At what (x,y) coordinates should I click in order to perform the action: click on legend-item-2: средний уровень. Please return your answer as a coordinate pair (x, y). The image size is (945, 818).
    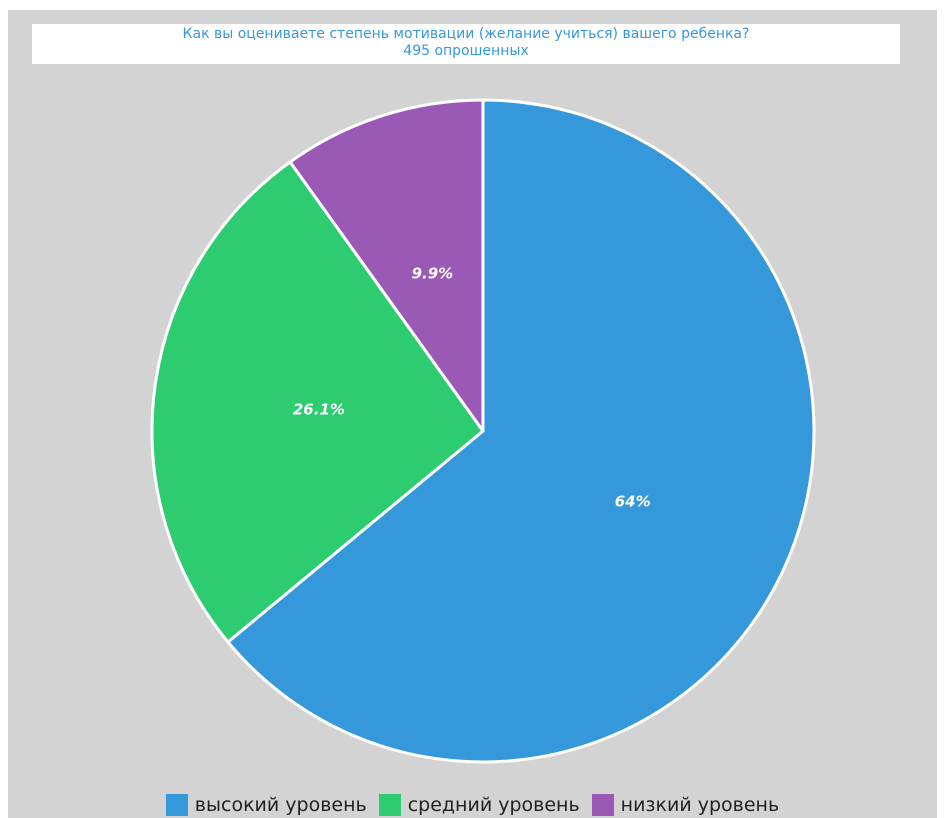
    Looking at the image, I should click on (479, 804).